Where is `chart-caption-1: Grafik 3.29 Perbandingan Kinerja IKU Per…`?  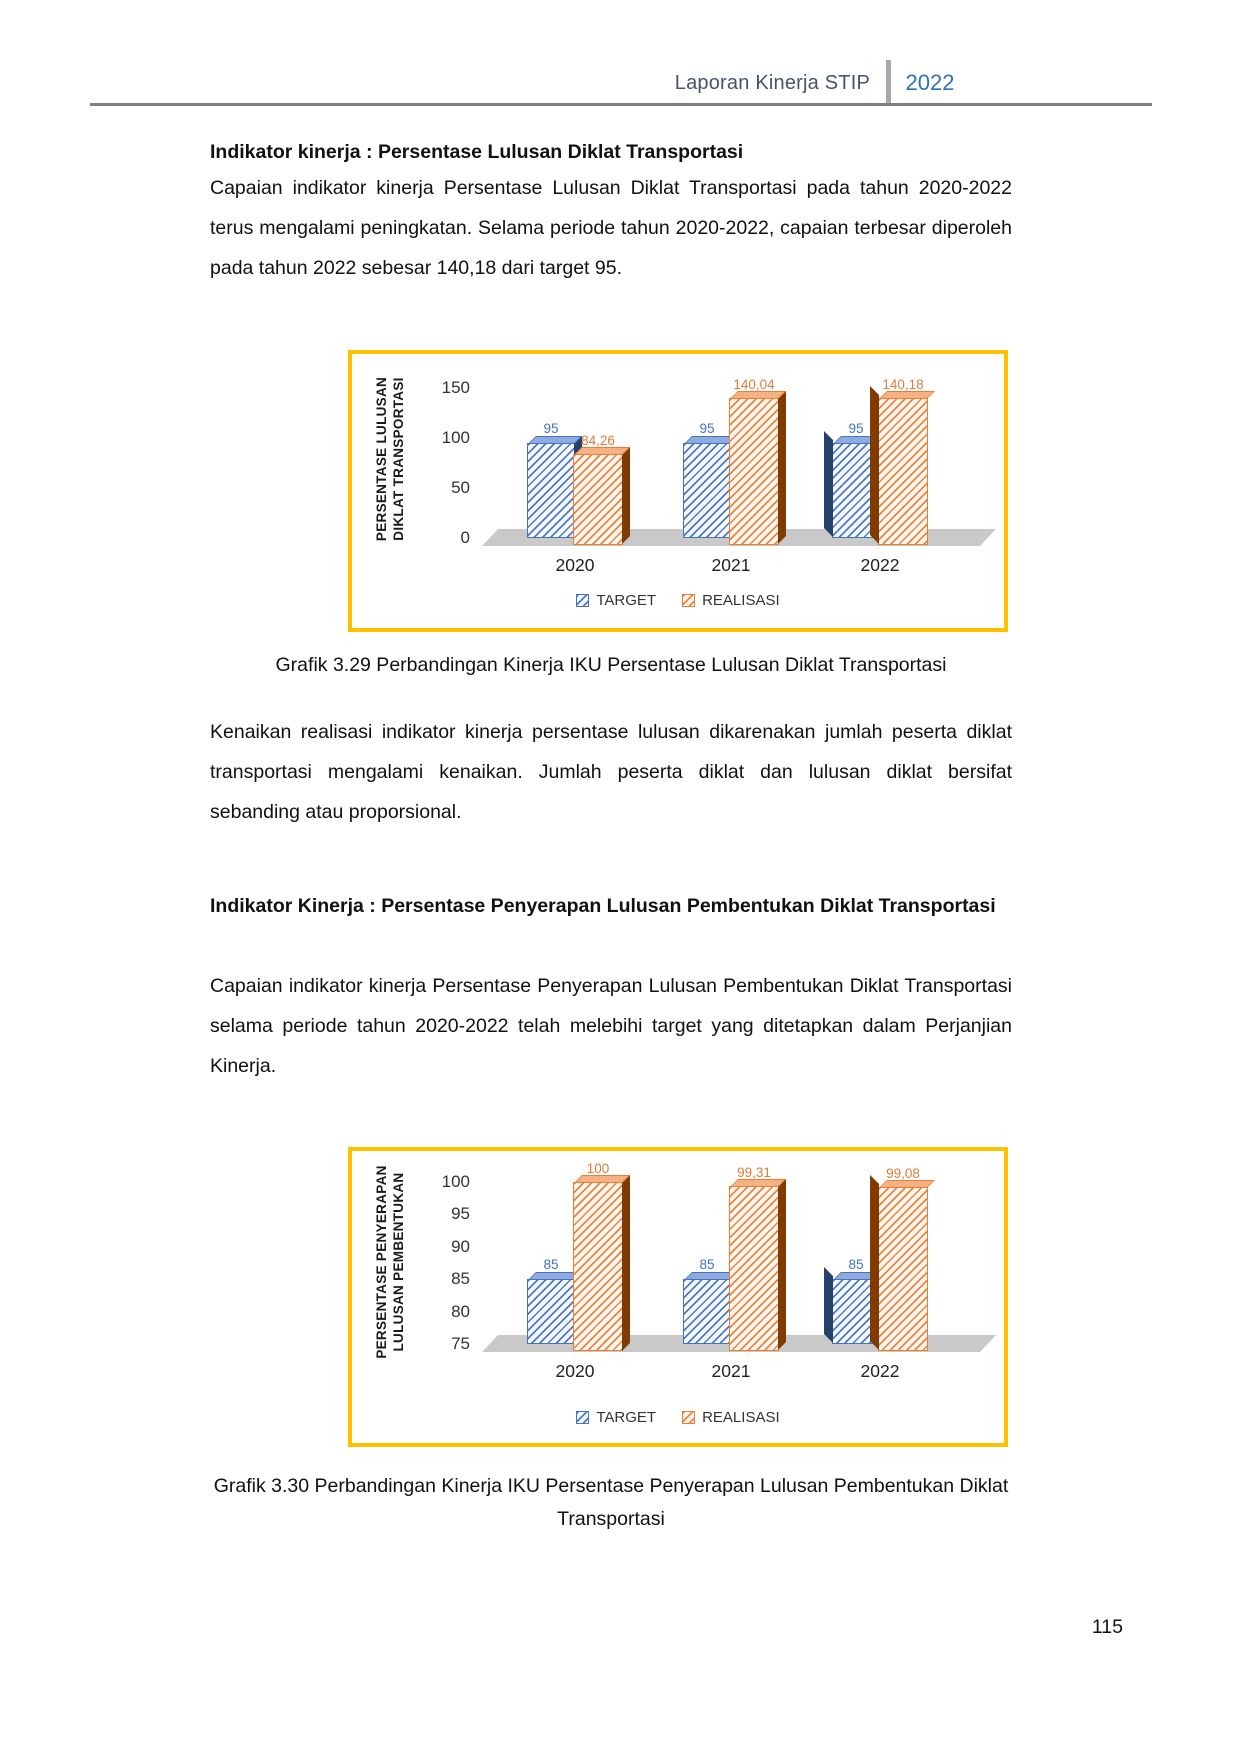 chart-caption-1: Grafik 3.29 Perbandingan Kinerja IKU Per… is located at coordinates (611, 665).